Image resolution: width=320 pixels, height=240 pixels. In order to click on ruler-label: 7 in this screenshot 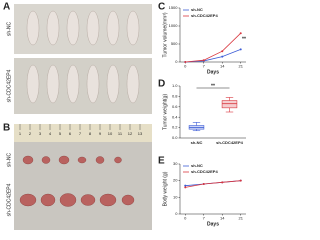, I will do `click(80, 133)`.